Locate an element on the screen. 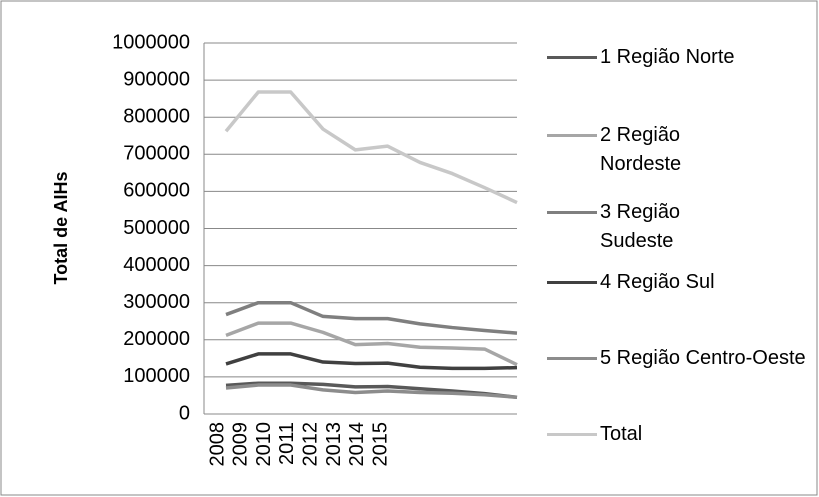  legend-label: 5 Região Centro-Oeste is located at coordinates (703, 358).